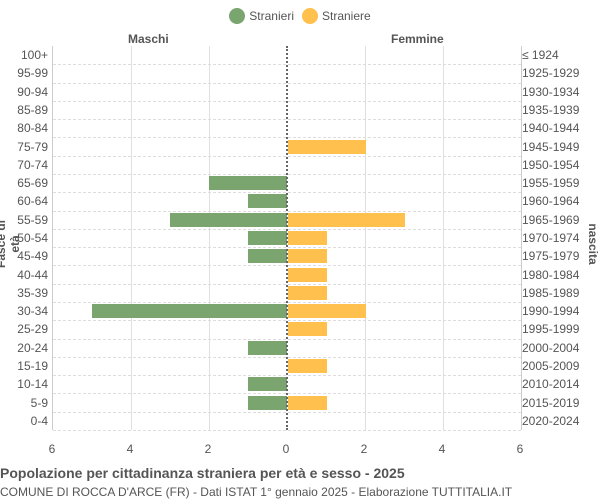 Image resolution: width=600 pixels, height=500 pixels. I want to click on age-group-label: 25-29, so click(32, 329).